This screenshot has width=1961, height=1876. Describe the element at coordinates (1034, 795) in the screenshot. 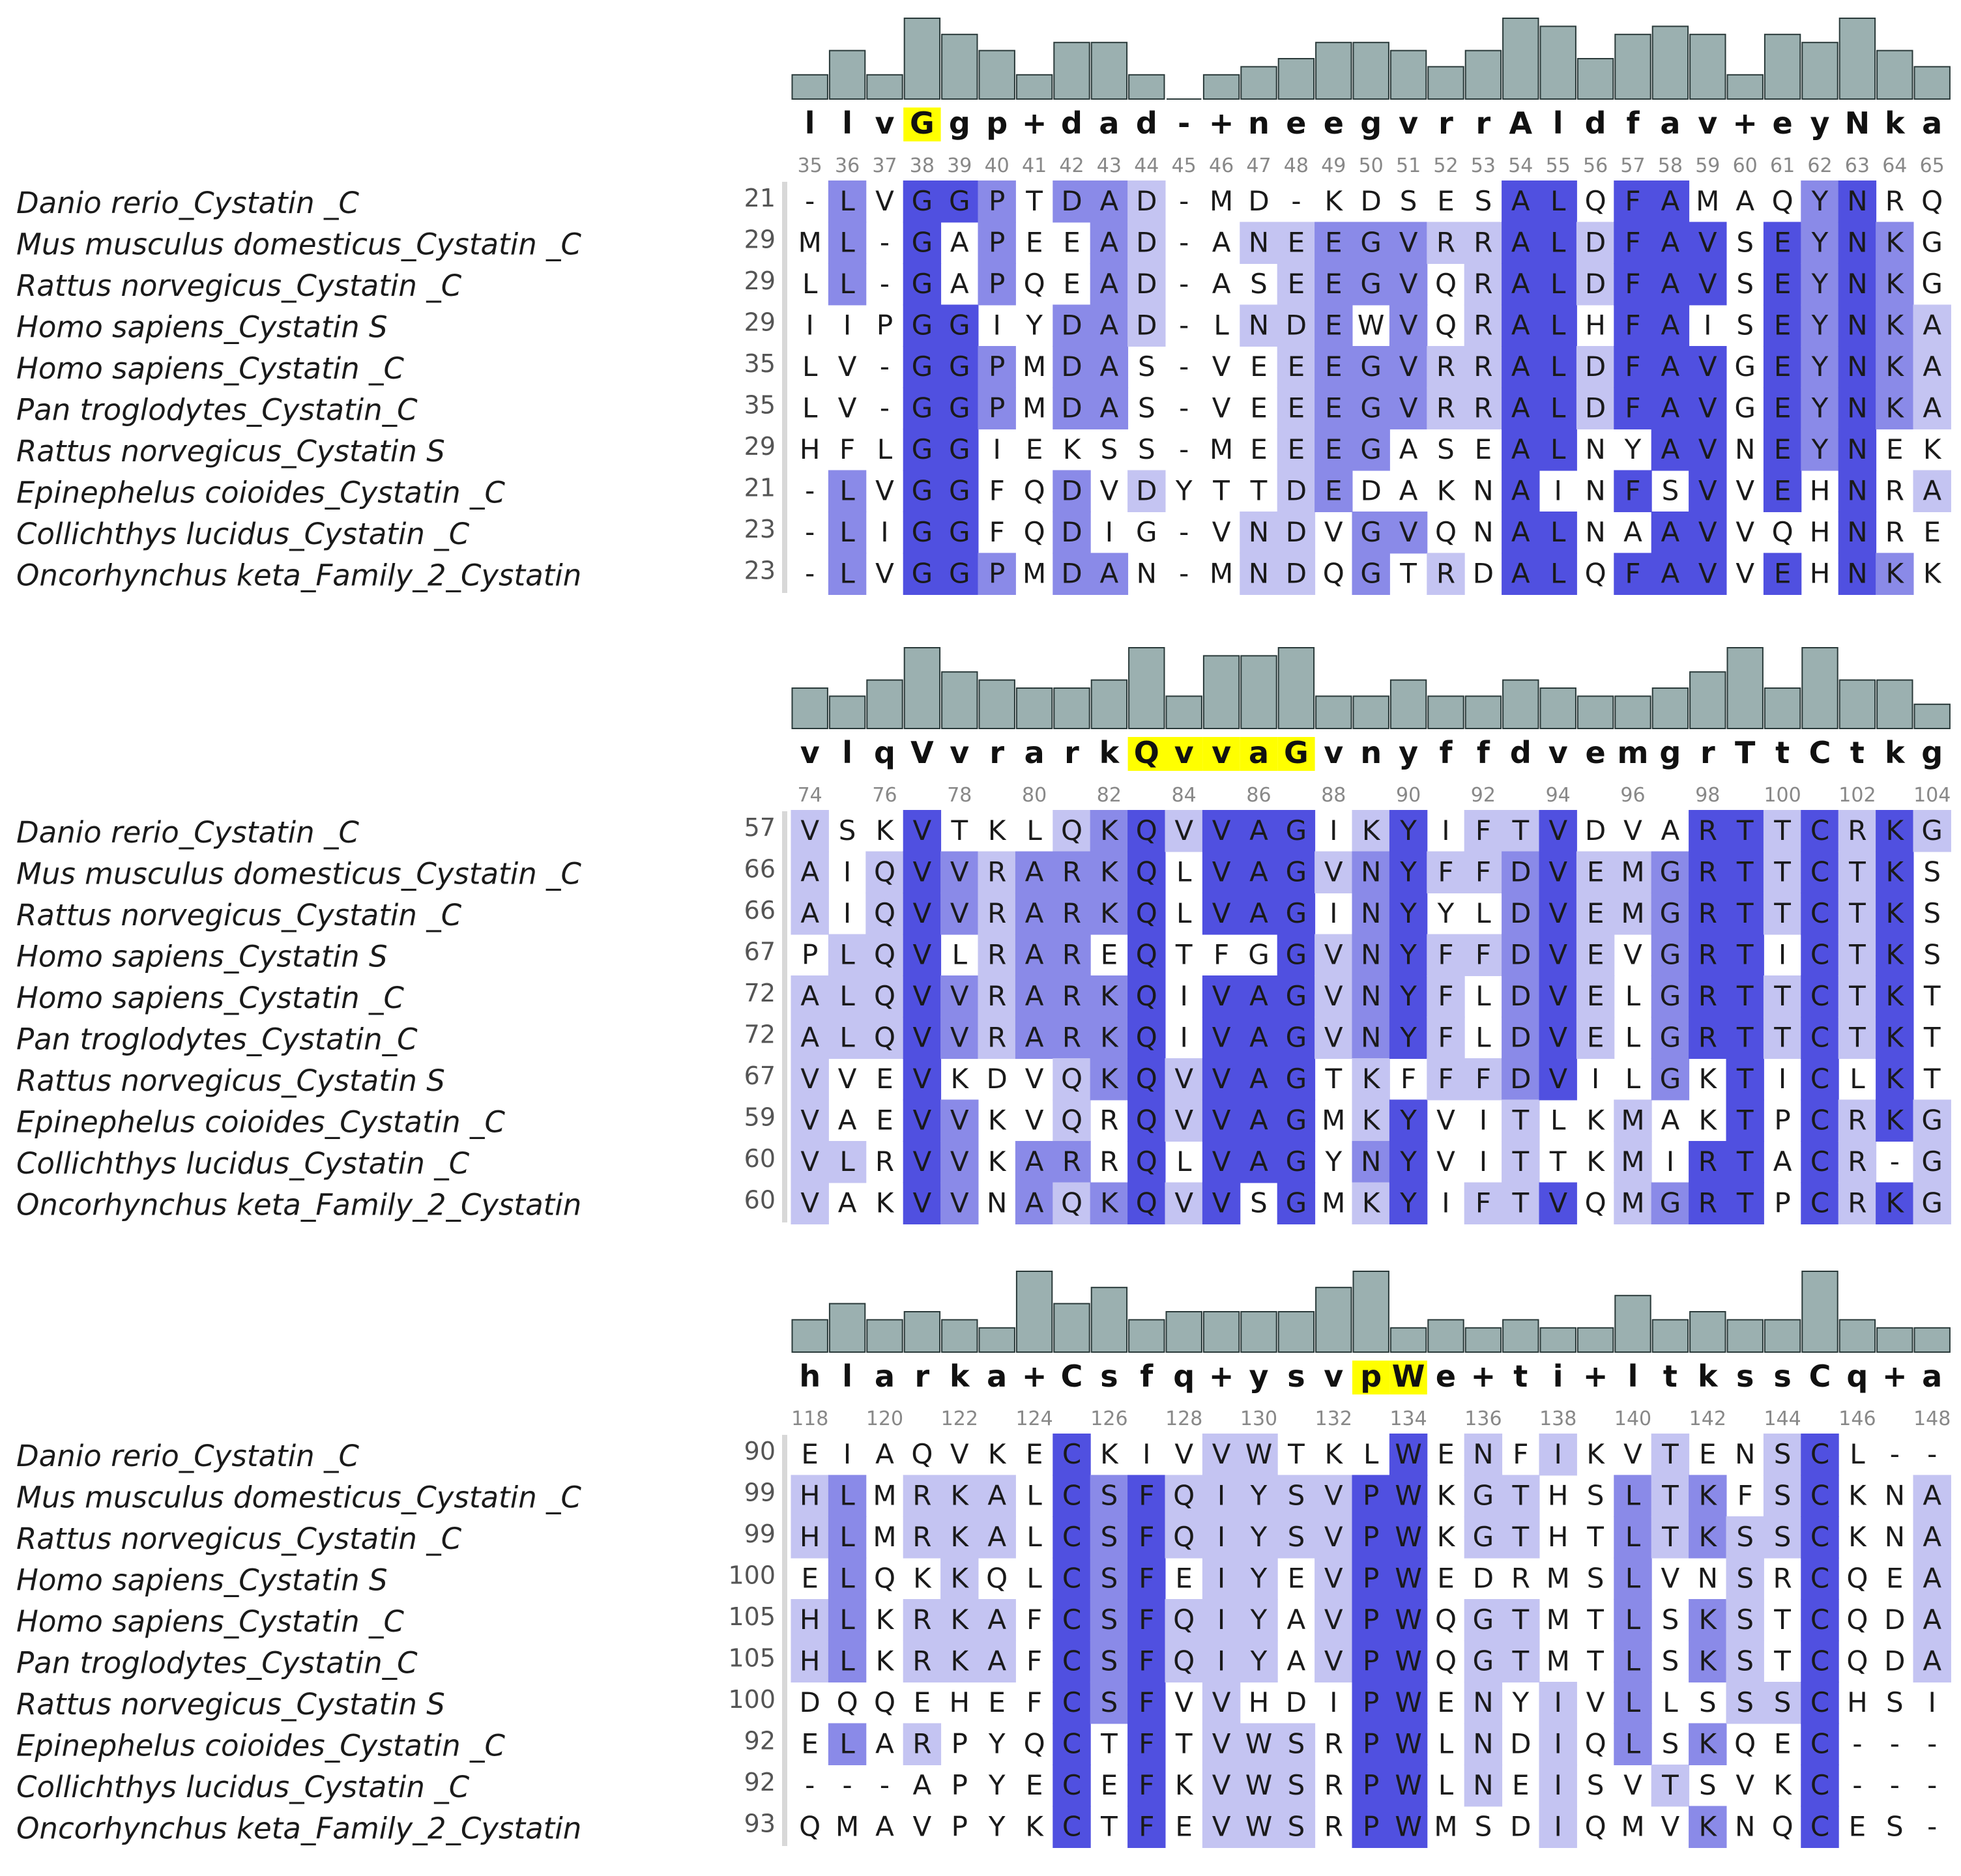

I see `position-label: 80` at that location.